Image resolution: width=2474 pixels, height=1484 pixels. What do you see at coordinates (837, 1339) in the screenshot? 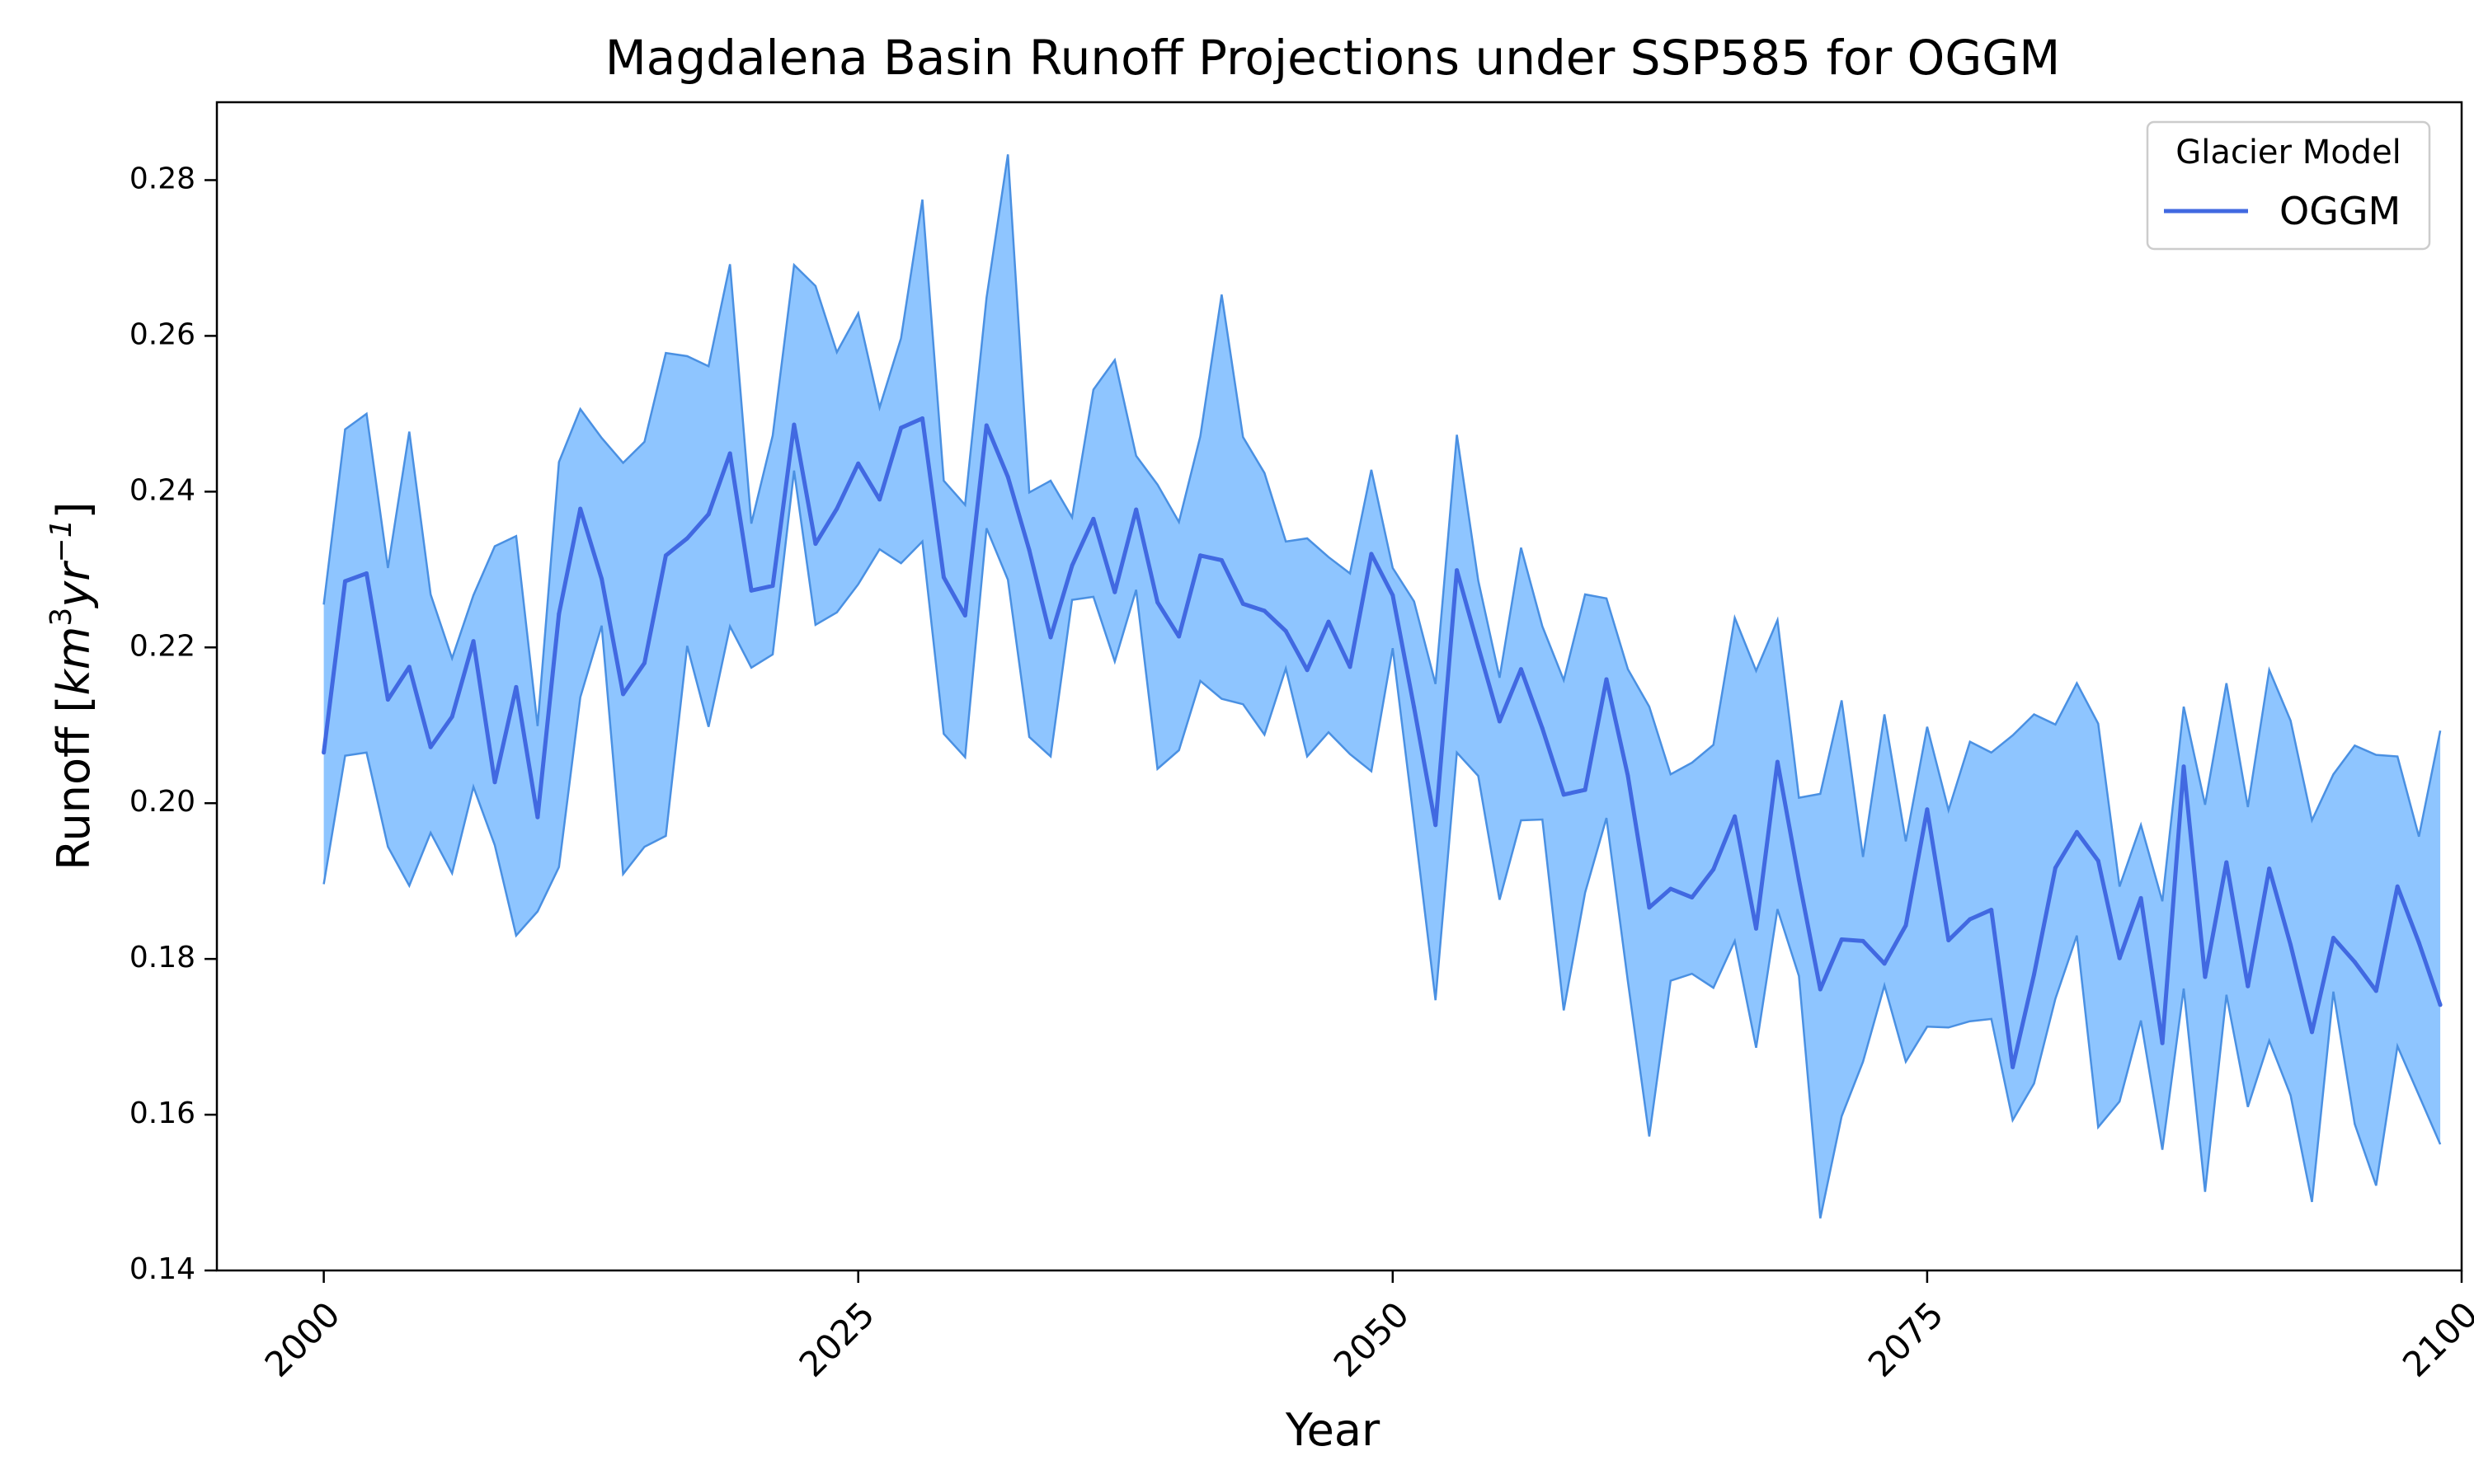
I see `x-tick-label: 2025` at bounding box center [837, 1339].